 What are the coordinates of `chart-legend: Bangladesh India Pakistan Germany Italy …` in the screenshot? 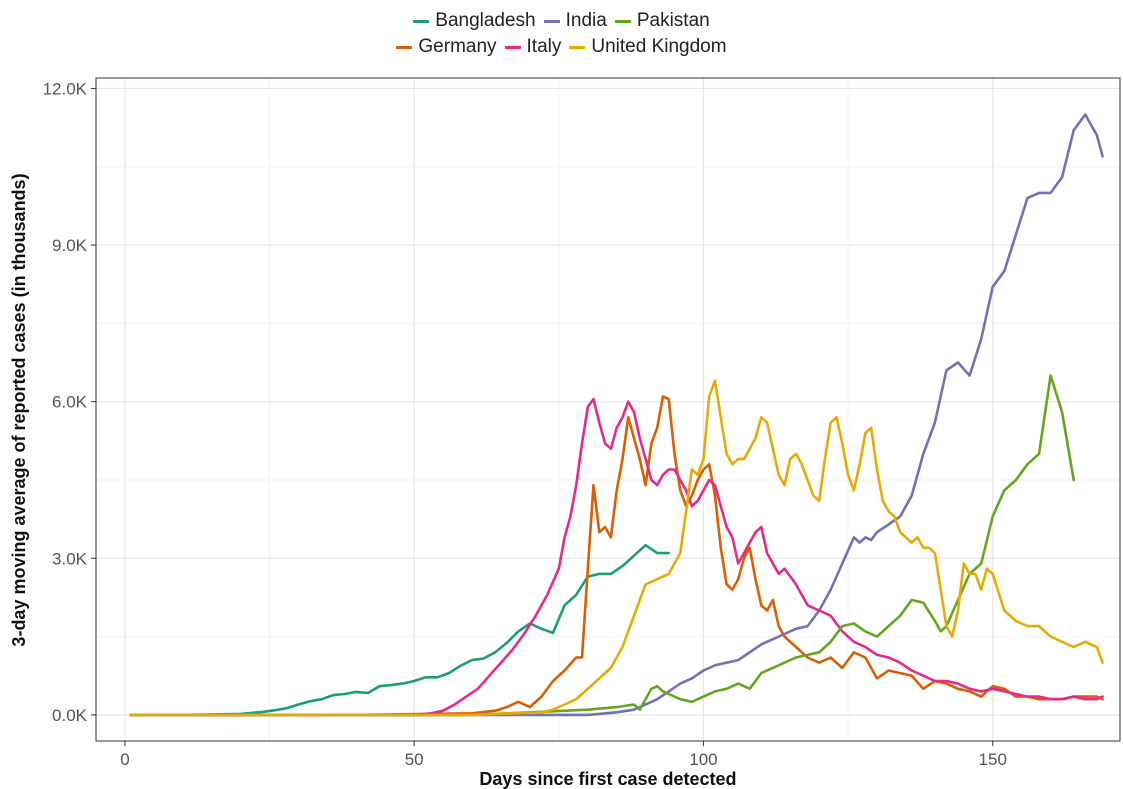 It's located at (561, 34).